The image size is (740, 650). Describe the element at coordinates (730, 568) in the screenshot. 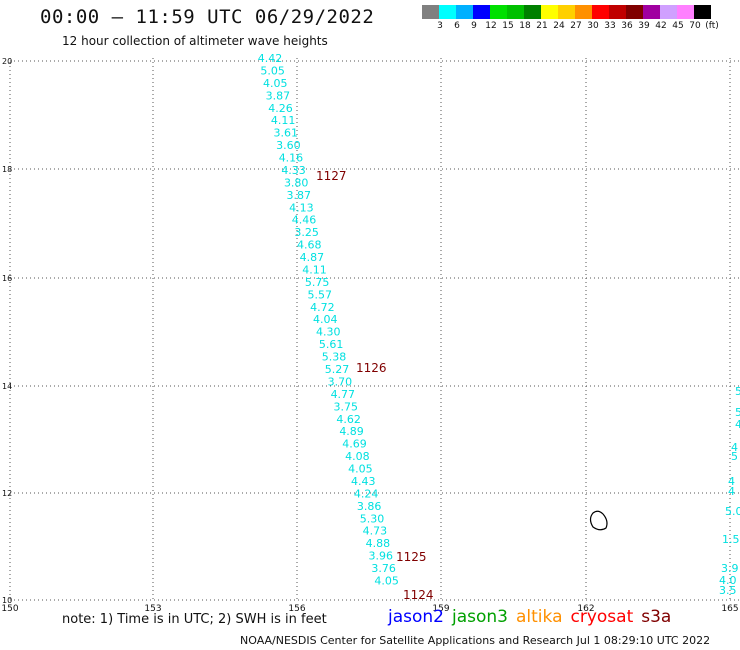

I see `edge-wave-value: 3.9` at that location.